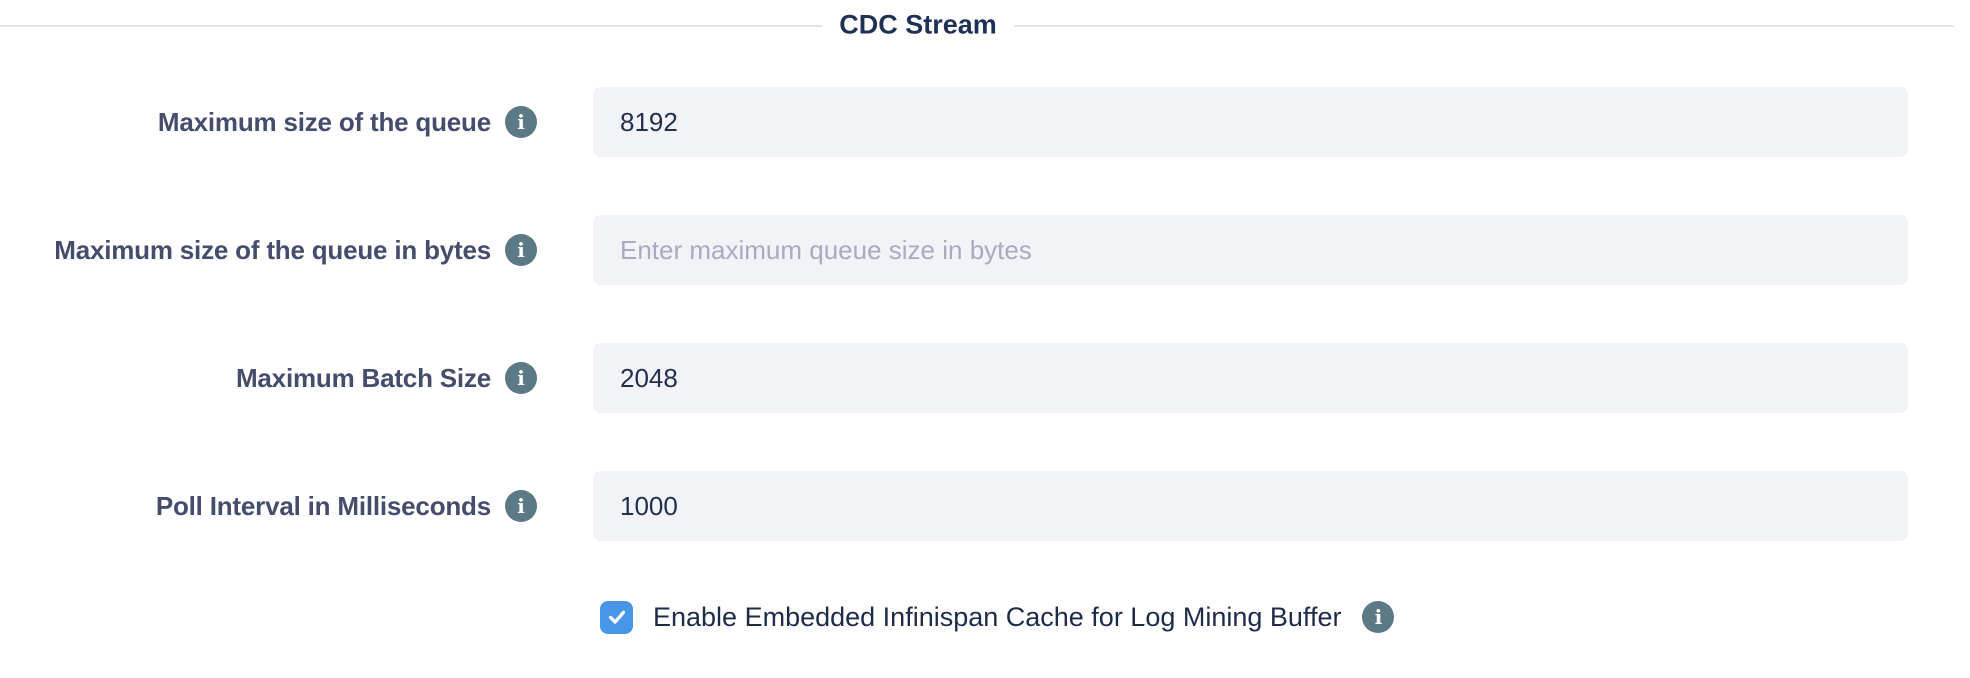  Describe the element at coordinates (1250, 506) in the screenshot. I see `poll-interval-input` at that location.